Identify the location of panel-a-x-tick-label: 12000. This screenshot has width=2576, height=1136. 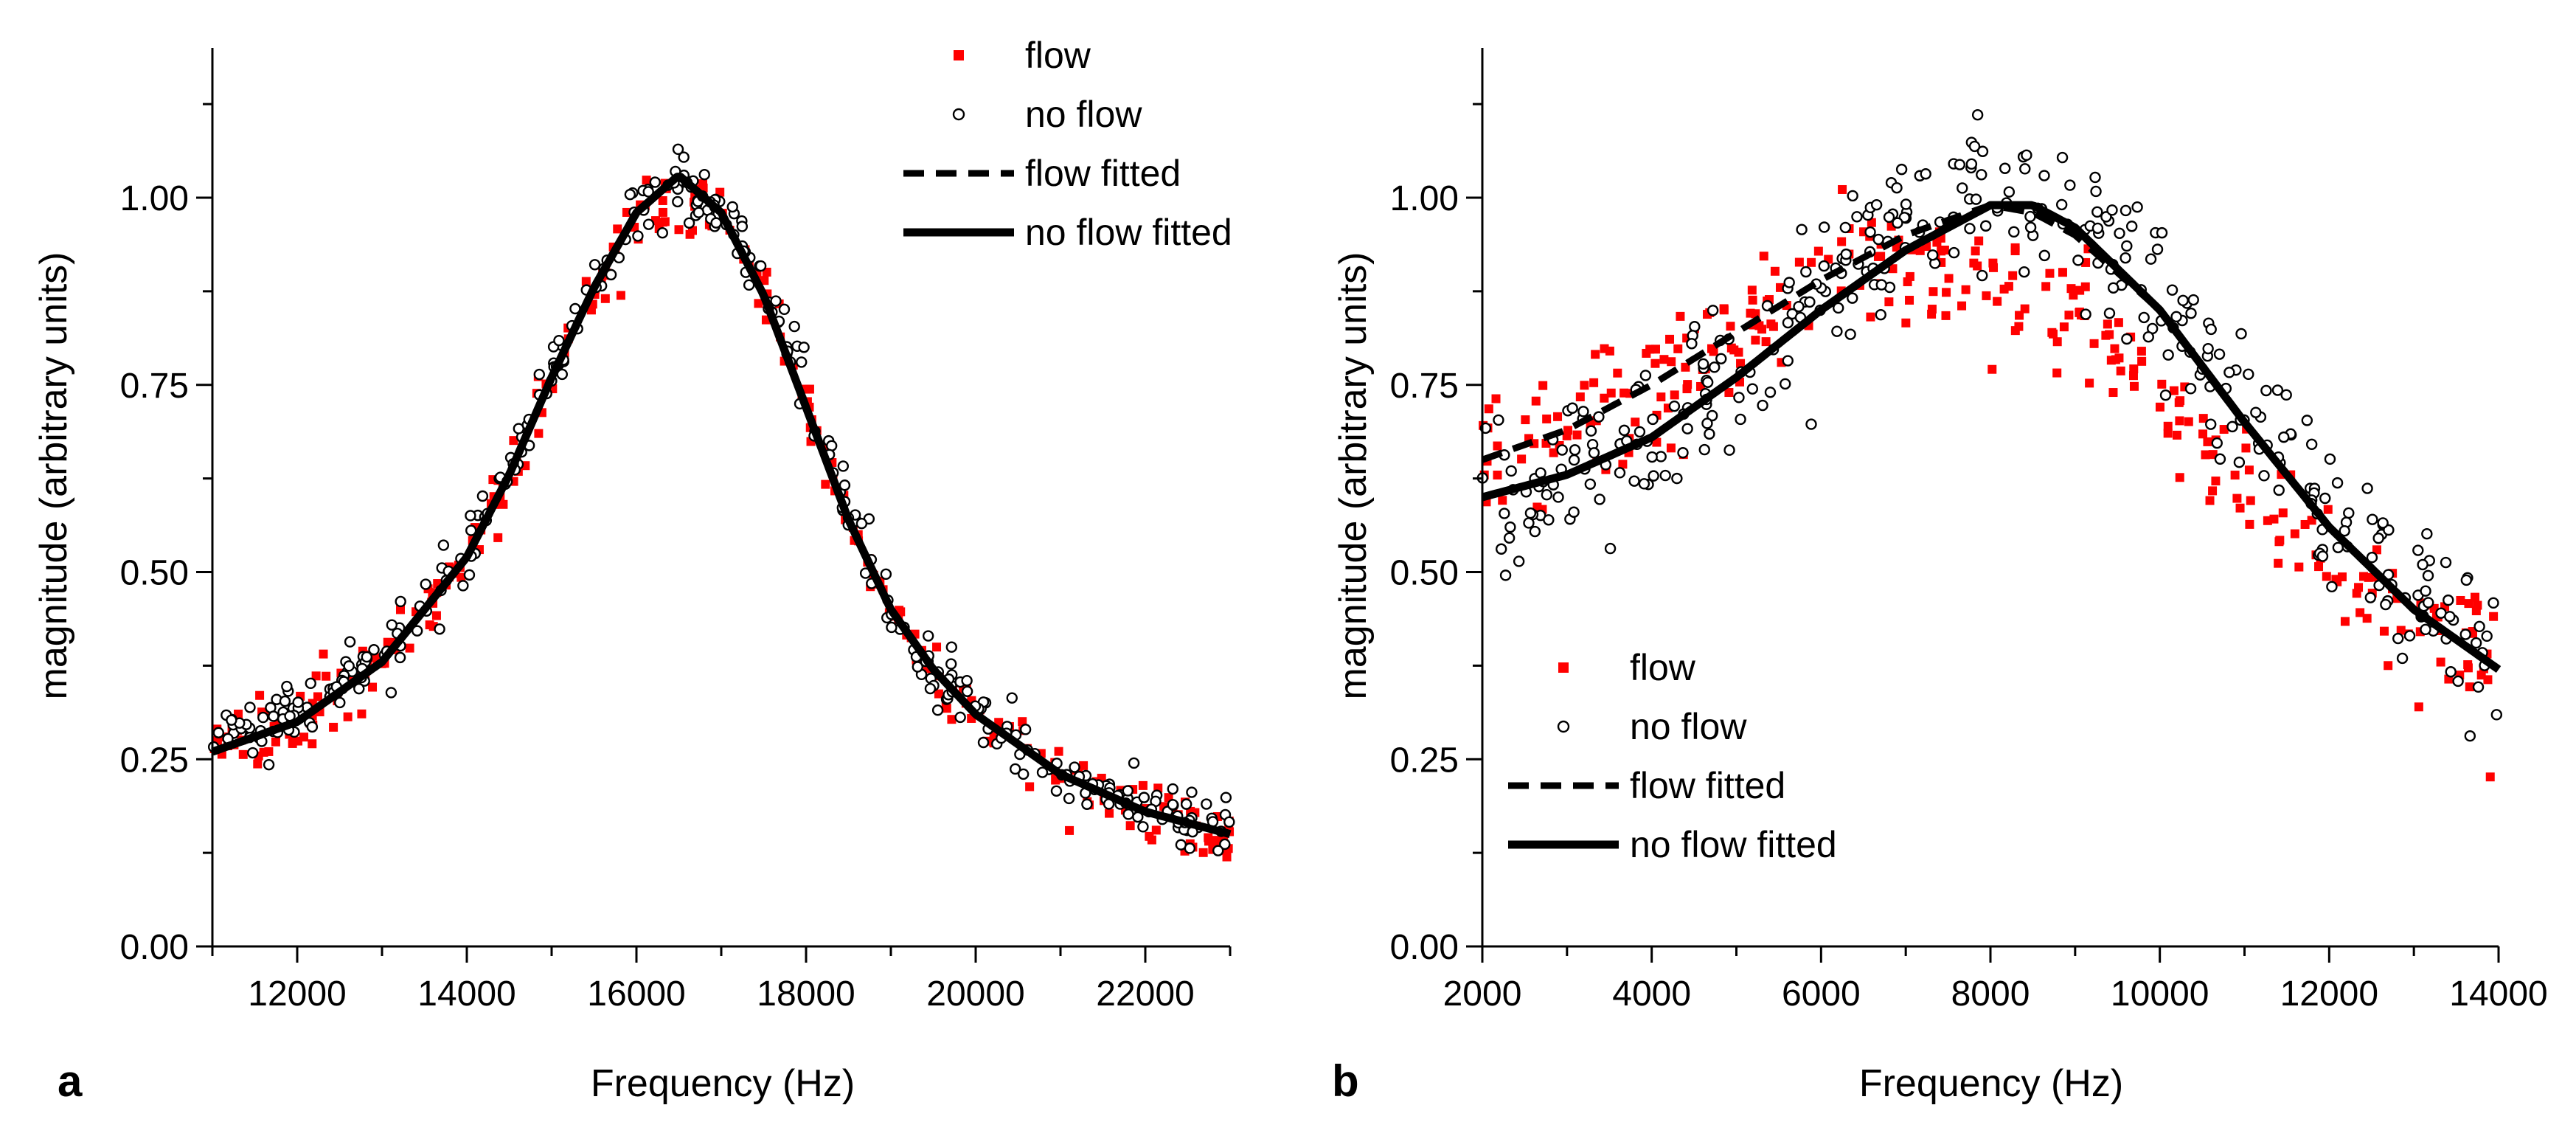
(297, 994).